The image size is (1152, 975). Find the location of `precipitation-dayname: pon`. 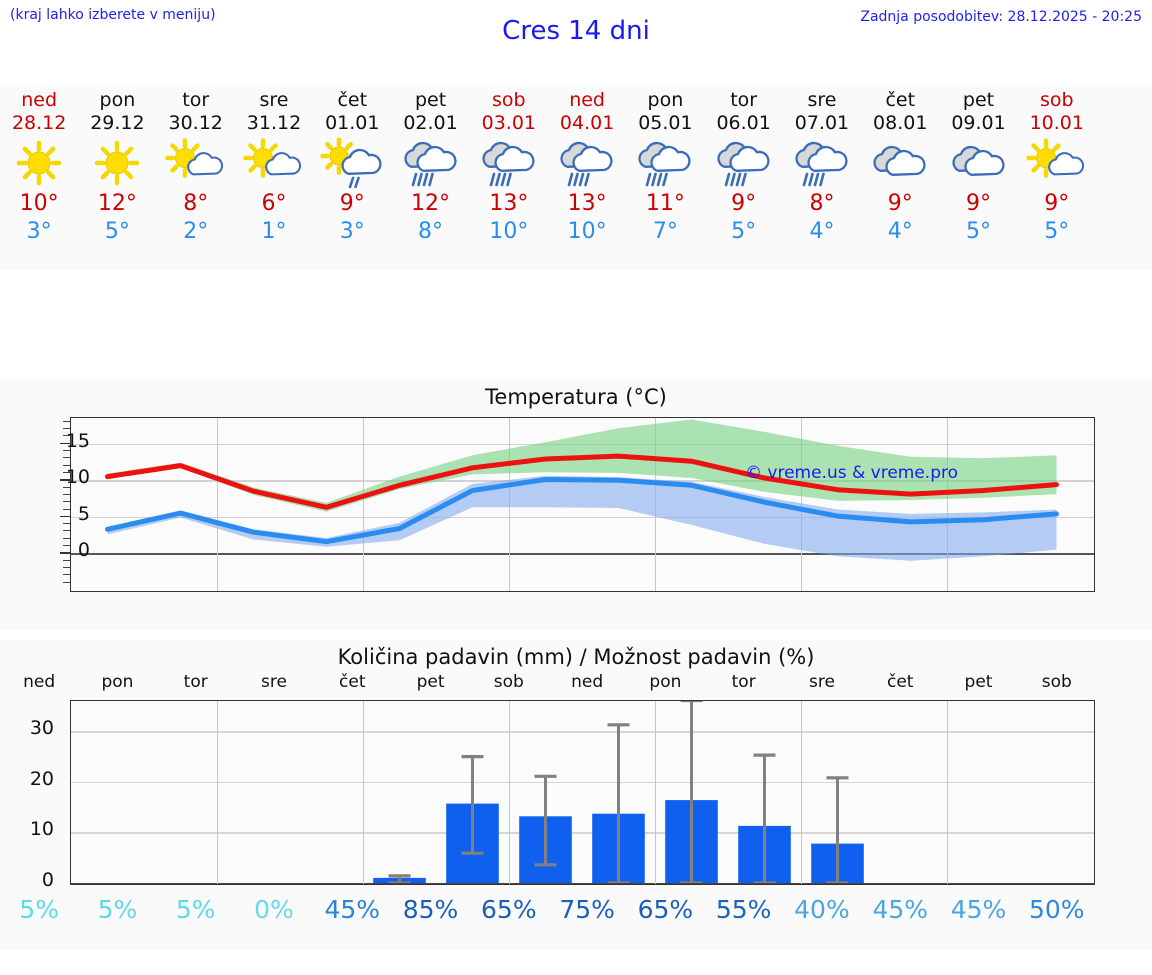

precipitation-dayname: pon is located at coordinates (117, 682).